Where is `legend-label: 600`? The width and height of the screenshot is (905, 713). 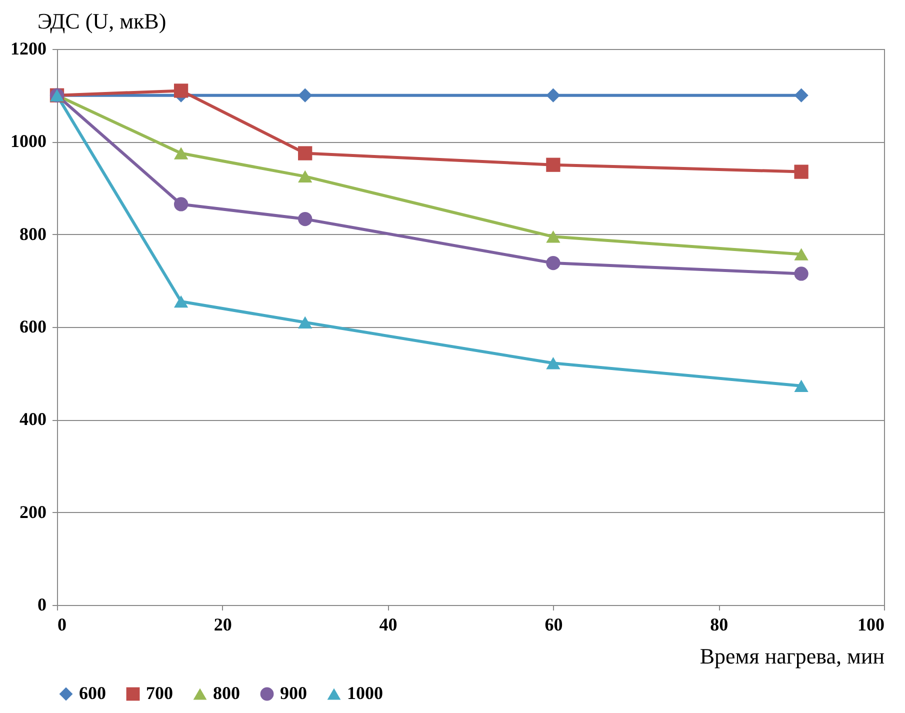 legend-label: 600 is located at coordinates (92, 693).